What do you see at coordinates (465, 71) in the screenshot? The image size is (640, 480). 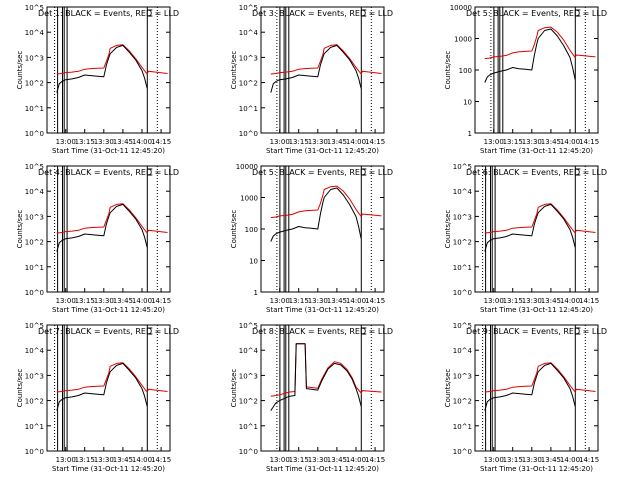 I see `y-tick-label: 100` at bounding box center [465, 71].